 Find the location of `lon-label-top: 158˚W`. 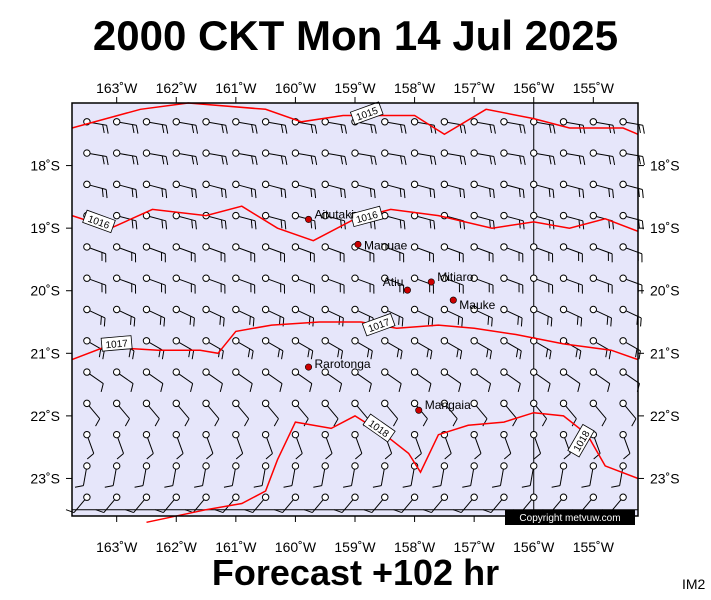

lon-label-top: 158˚W is located at coordinates (415, 88).